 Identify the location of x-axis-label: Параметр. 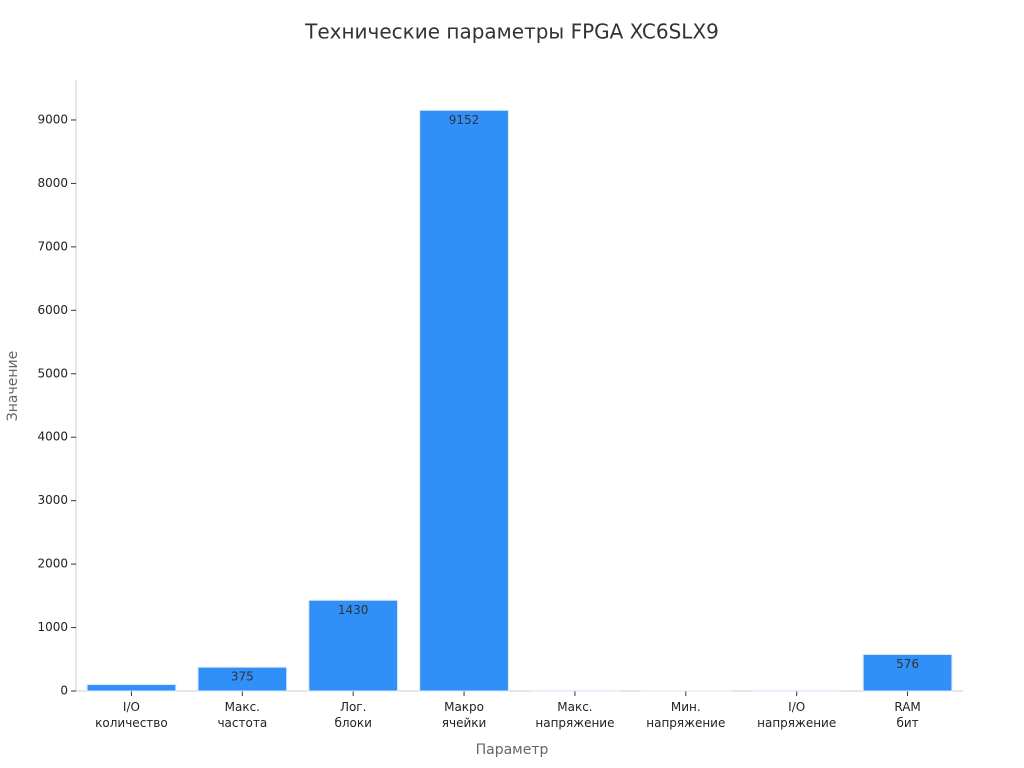
(512, 750).